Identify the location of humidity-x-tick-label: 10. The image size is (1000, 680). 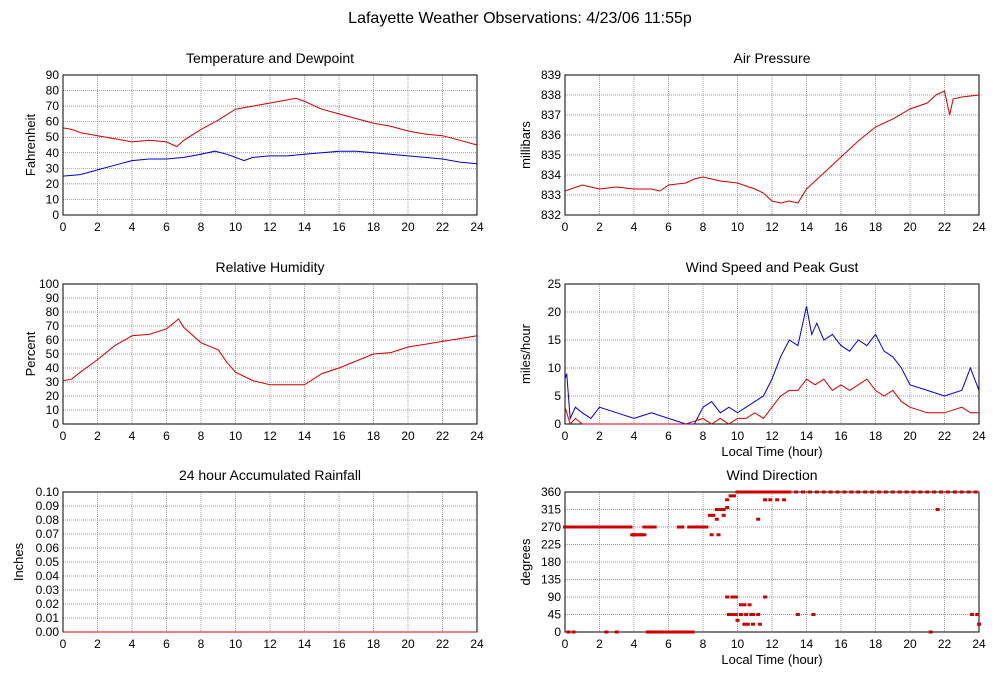
(236, 436).